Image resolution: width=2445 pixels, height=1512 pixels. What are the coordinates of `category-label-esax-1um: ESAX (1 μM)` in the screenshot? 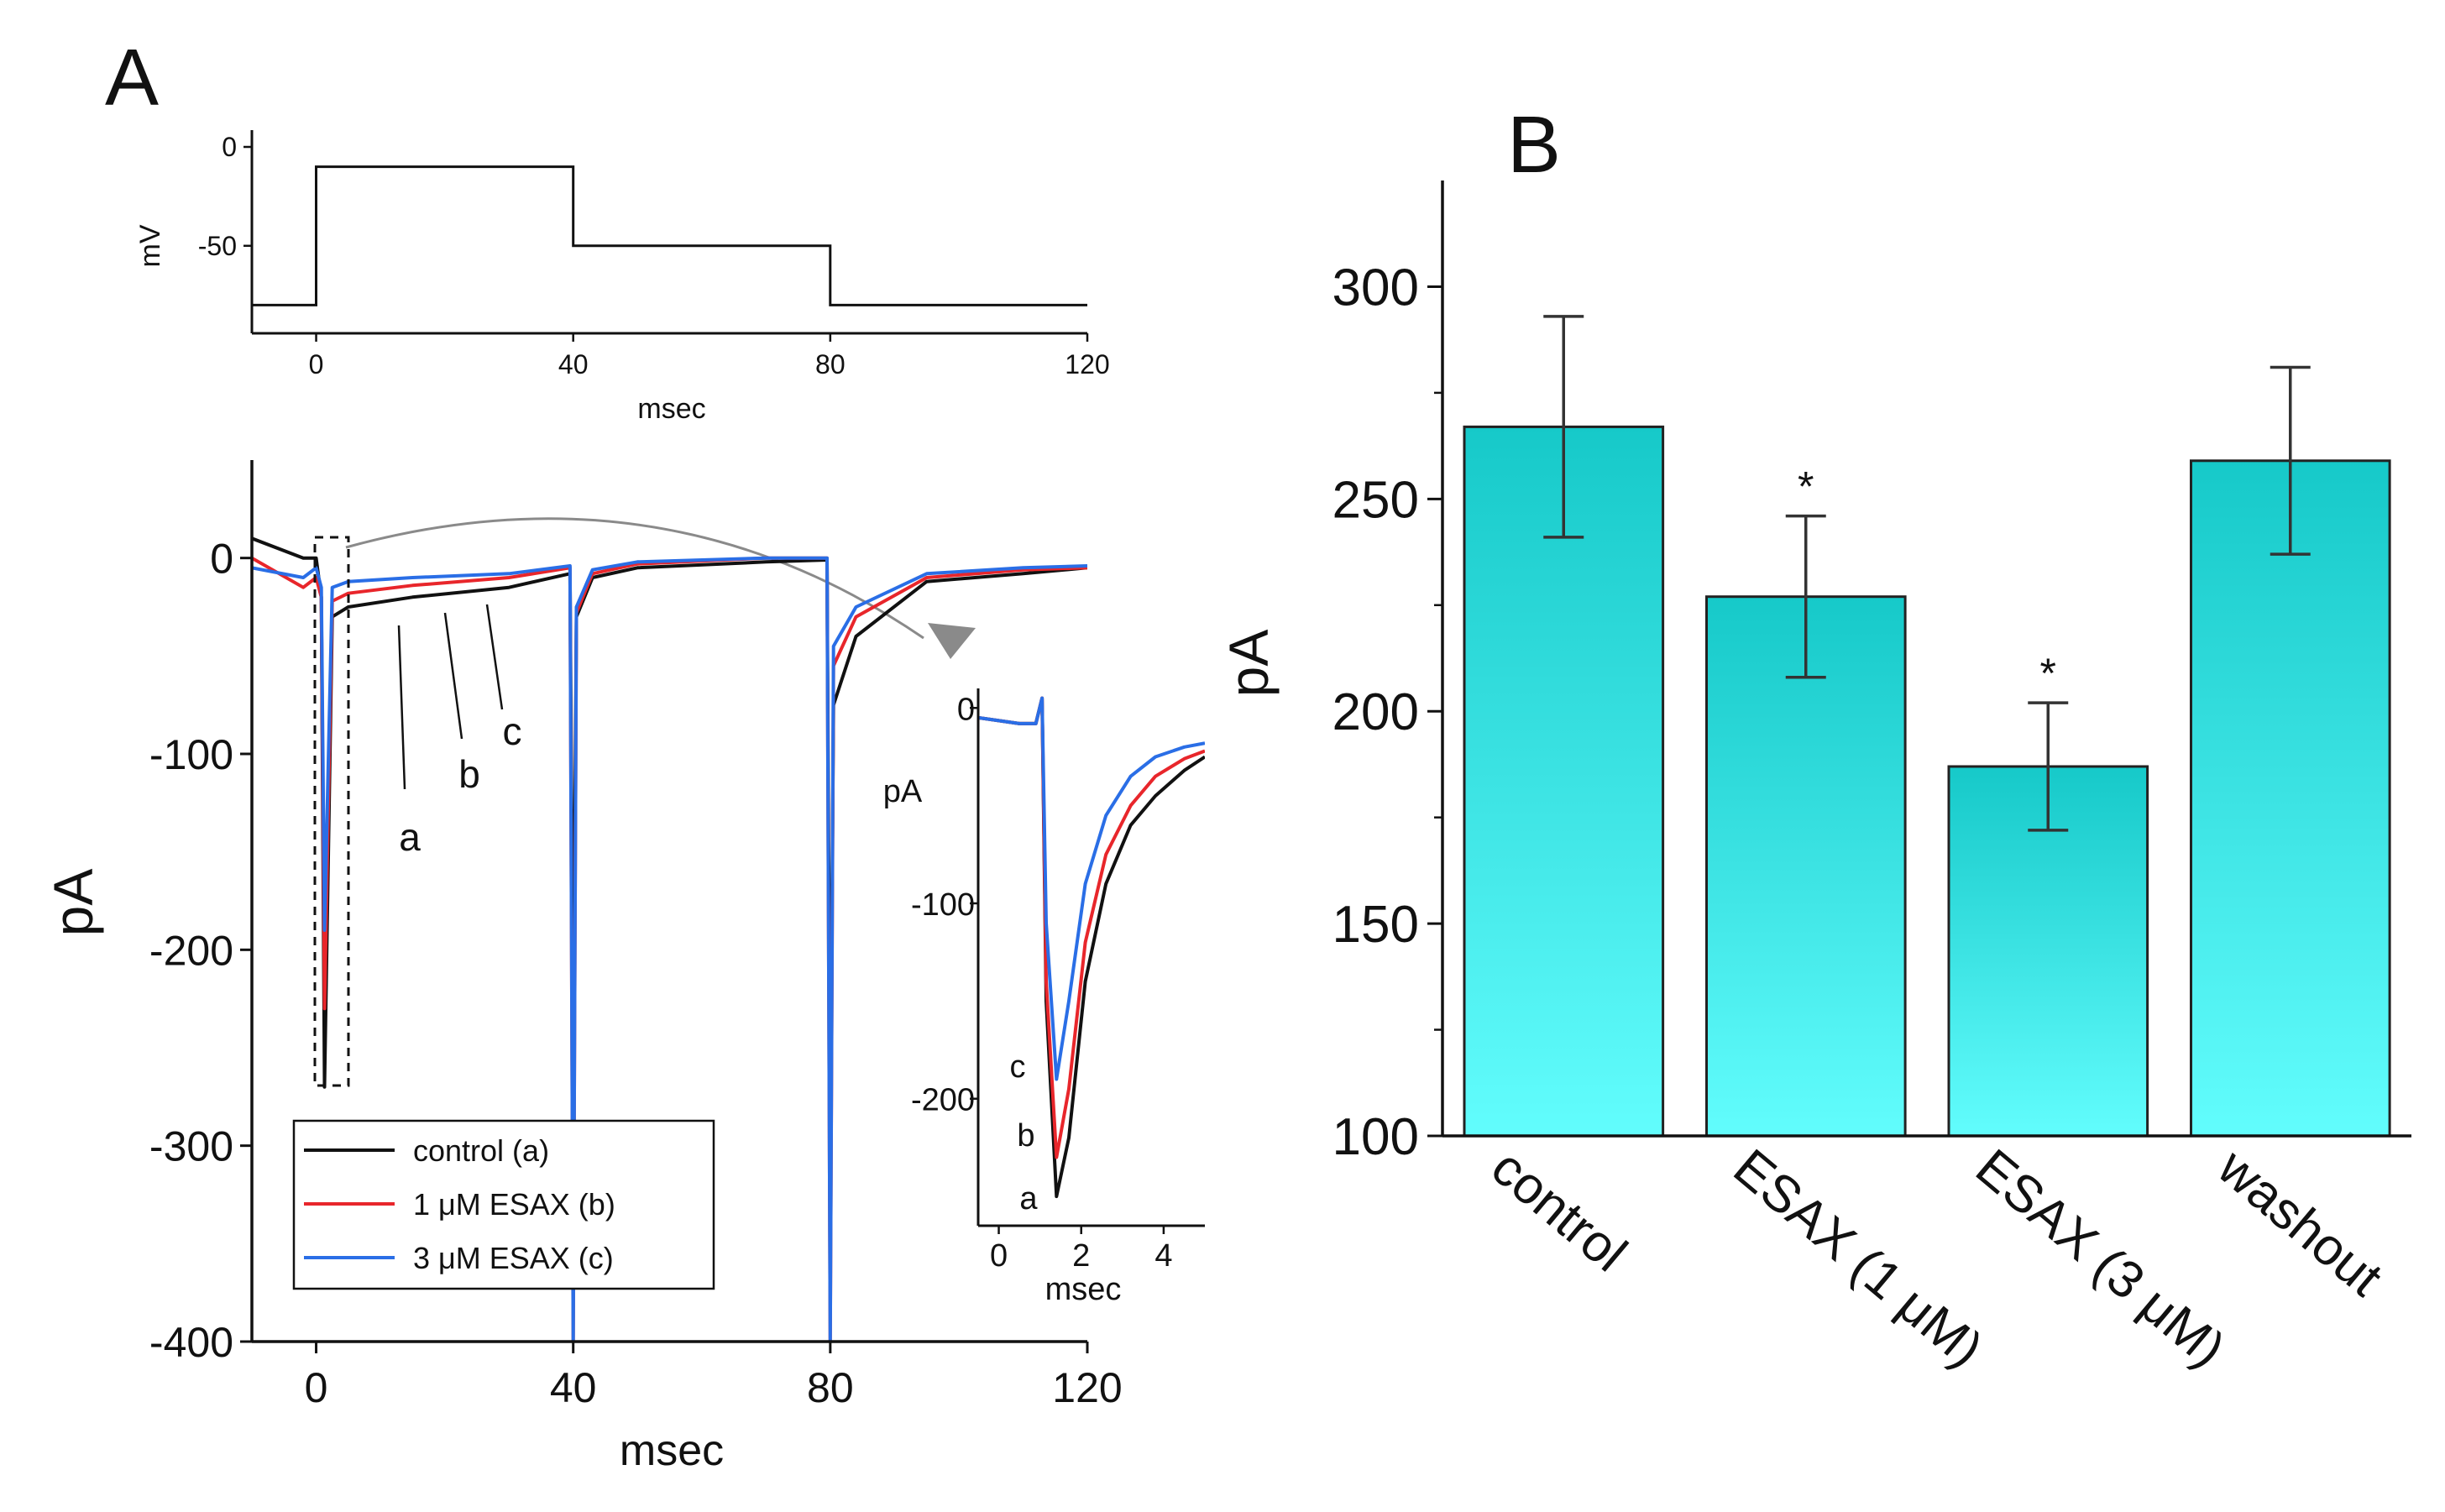 It's located at (1858, 1258).